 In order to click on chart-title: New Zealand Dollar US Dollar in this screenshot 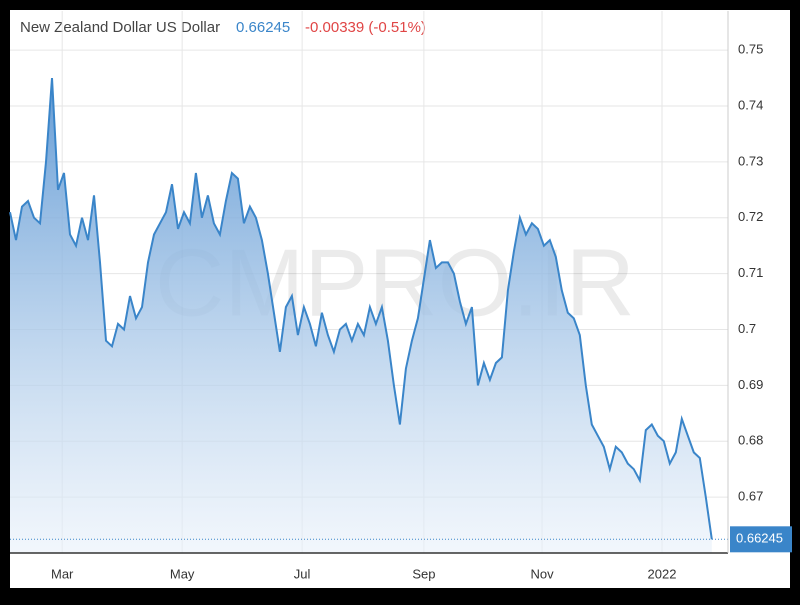, I will do `click(120, 27)`.